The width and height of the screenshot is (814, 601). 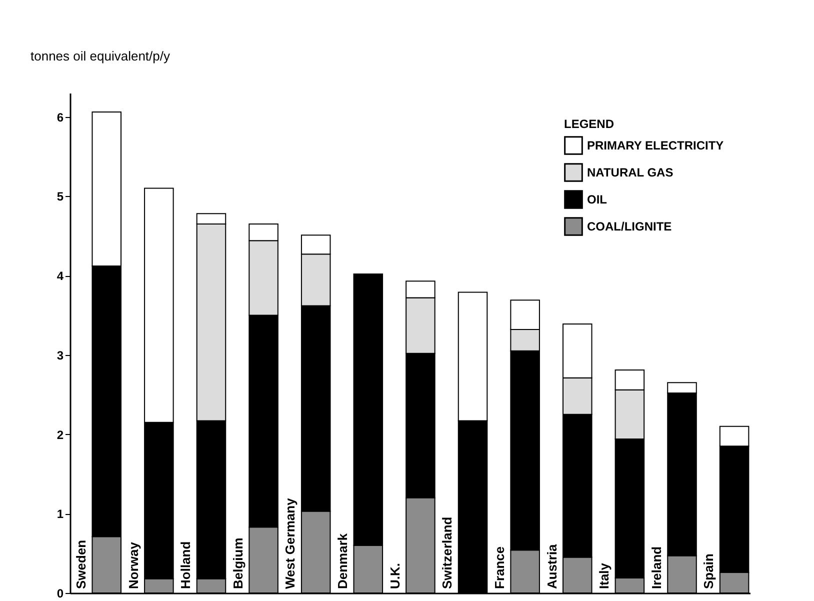 I want to click on legend-label: NATURAL GAS, so click(x=630, y=173).